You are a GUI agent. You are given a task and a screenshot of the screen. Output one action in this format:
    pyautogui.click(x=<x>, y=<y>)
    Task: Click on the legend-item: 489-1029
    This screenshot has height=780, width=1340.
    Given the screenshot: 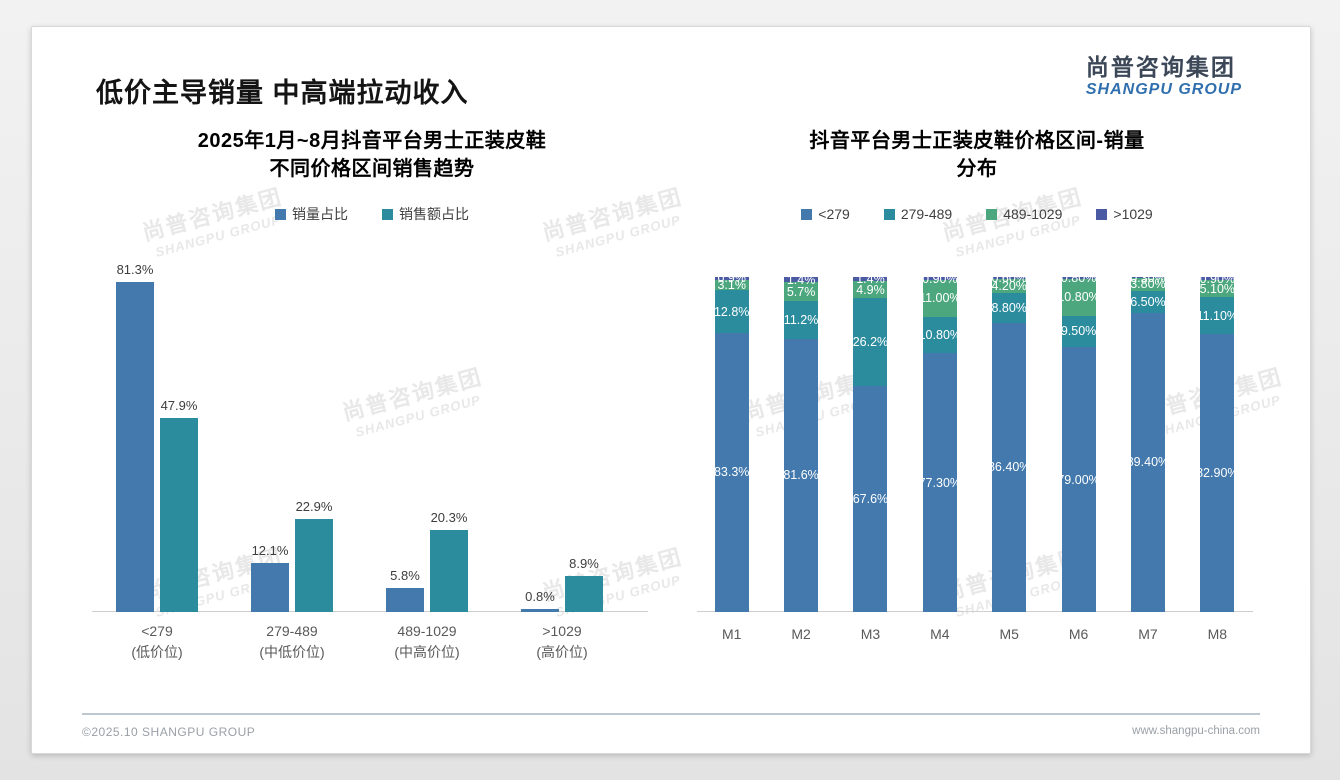 What is the action you would take?
    pyautogui.click(x=1024, y=214)
    